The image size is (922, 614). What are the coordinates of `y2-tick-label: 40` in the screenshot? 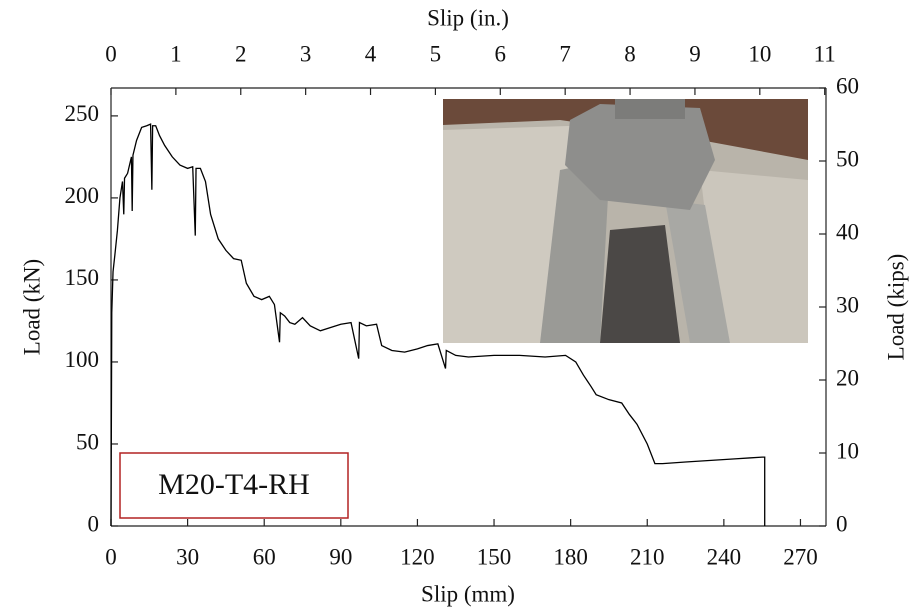 It's located at (847, 231).